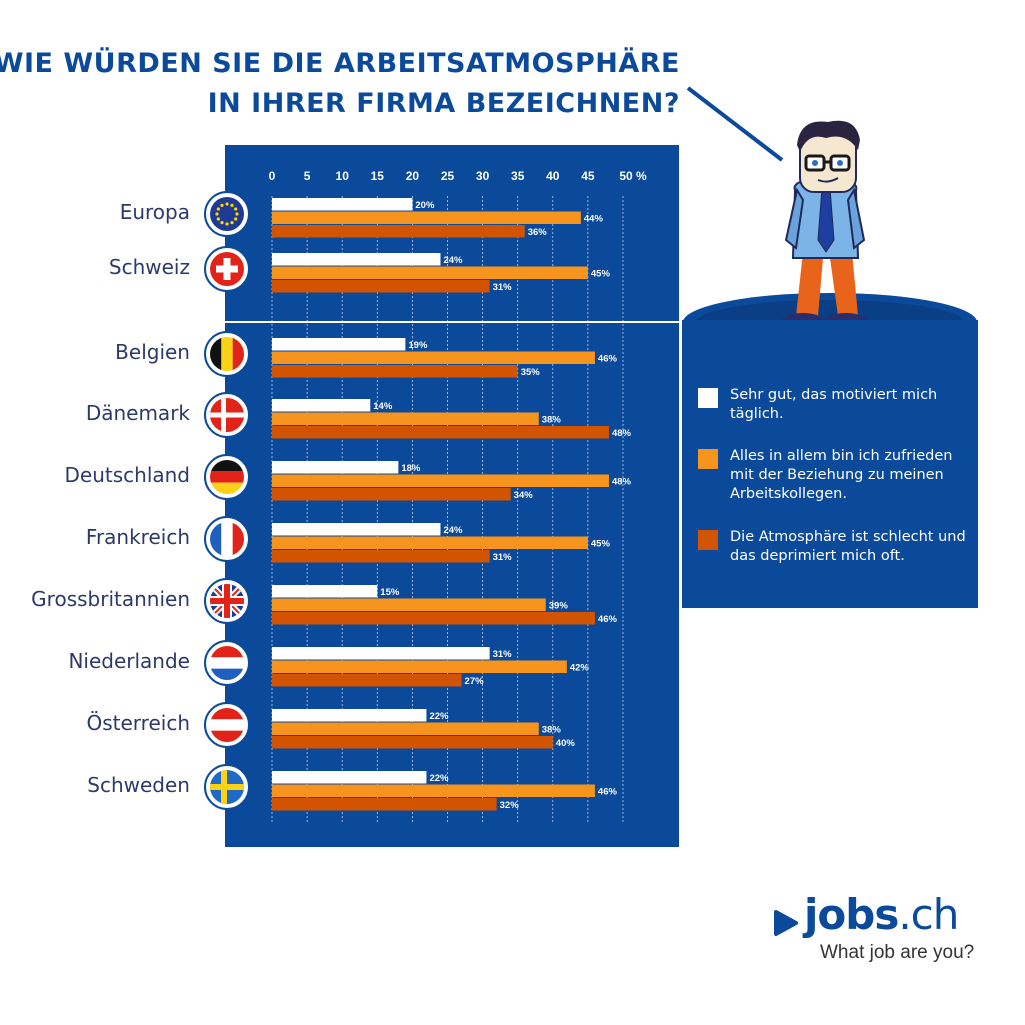 This screenshot has width=1025, height=1025. Describe the element at coordinates (149, 267) in the screenshot. I see `category-label: Schweiz` at that location.